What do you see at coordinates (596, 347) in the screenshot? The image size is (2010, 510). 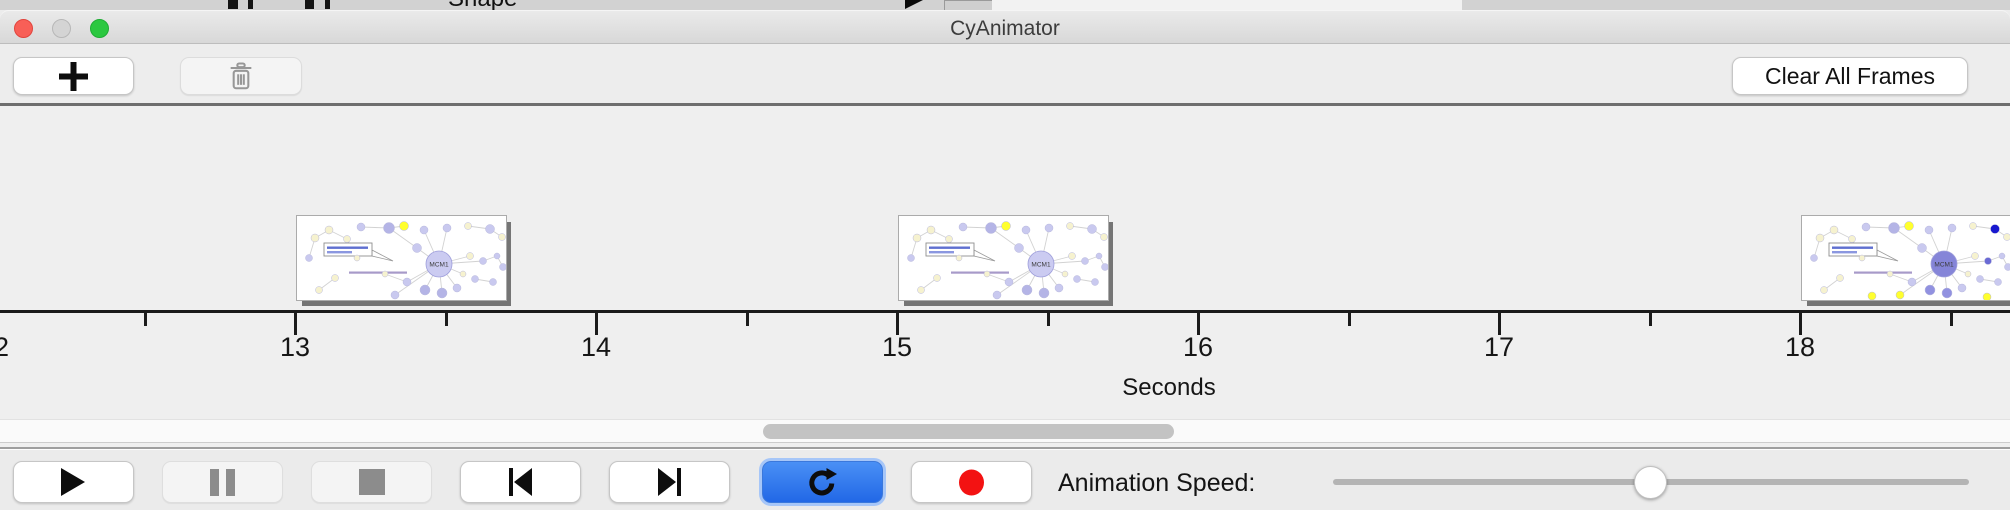 I see `axis-tick-label: 14` at bounding box center [596, 347].